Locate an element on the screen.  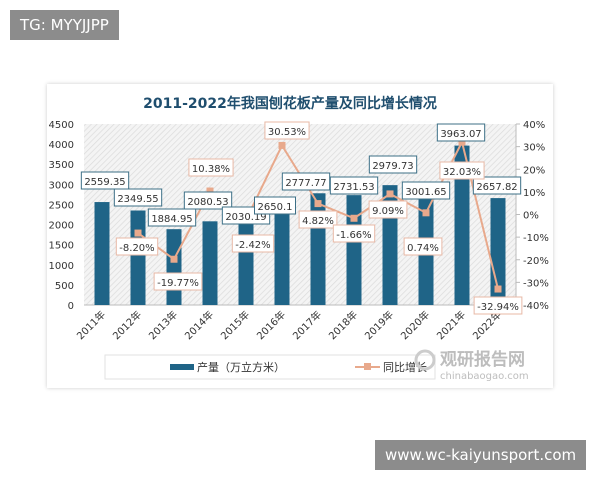
growth-marker-2016年 is located at coordinates (282, 145).